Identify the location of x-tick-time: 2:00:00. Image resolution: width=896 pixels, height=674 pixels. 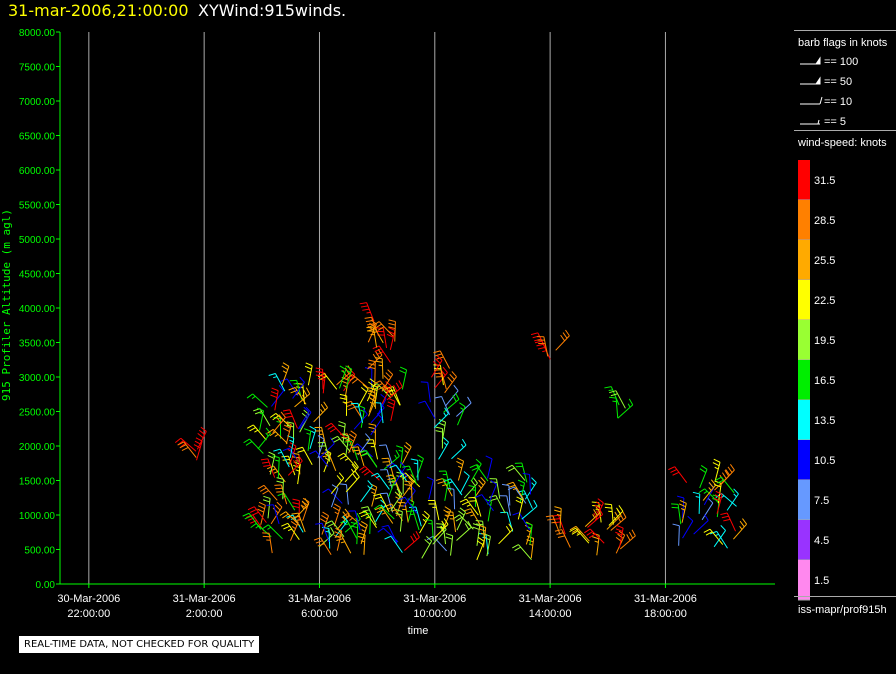
(204, 614).